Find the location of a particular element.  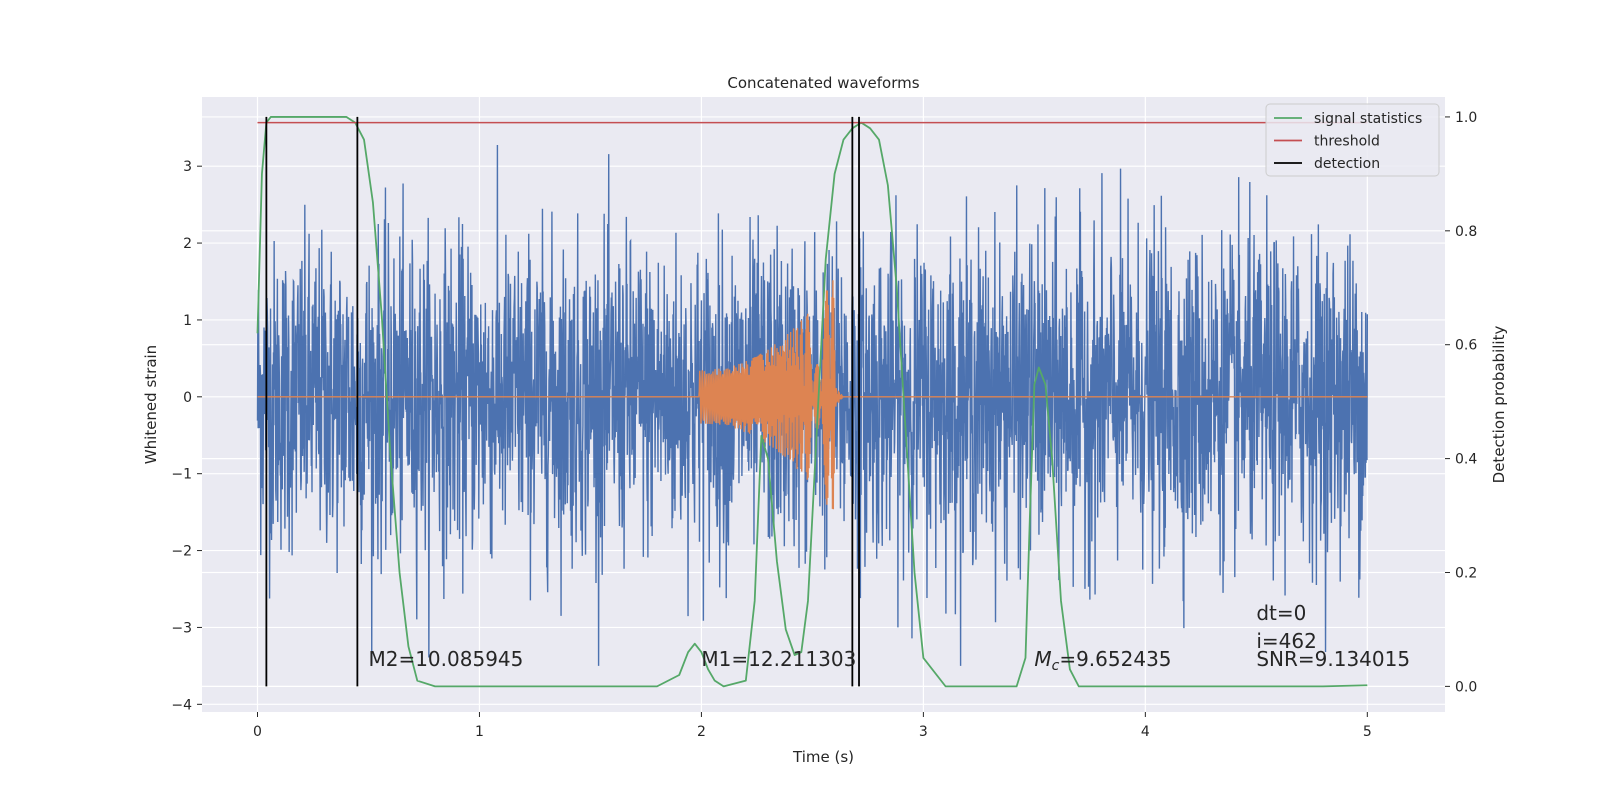

x-tick-label: 5 is located at coordinates (1367, 732).